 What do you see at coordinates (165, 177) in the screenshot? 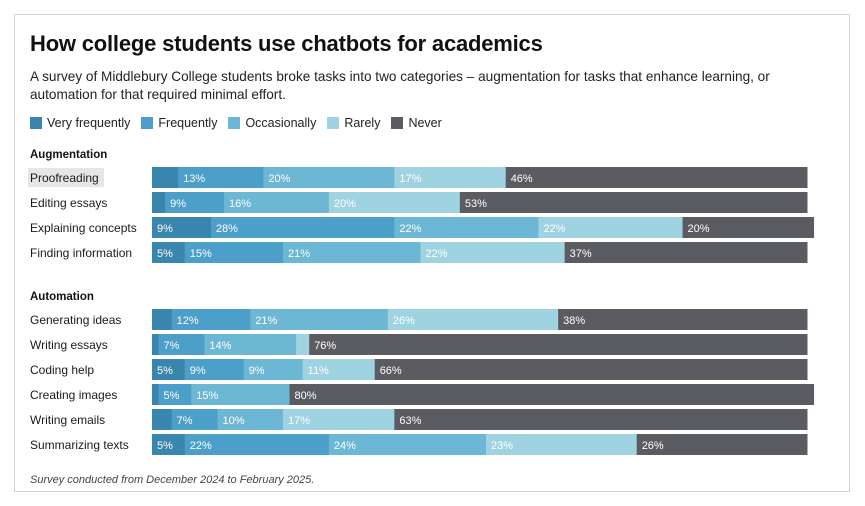
I see `bar-proofreading-very-frequently` at bounding box center [165, 177].